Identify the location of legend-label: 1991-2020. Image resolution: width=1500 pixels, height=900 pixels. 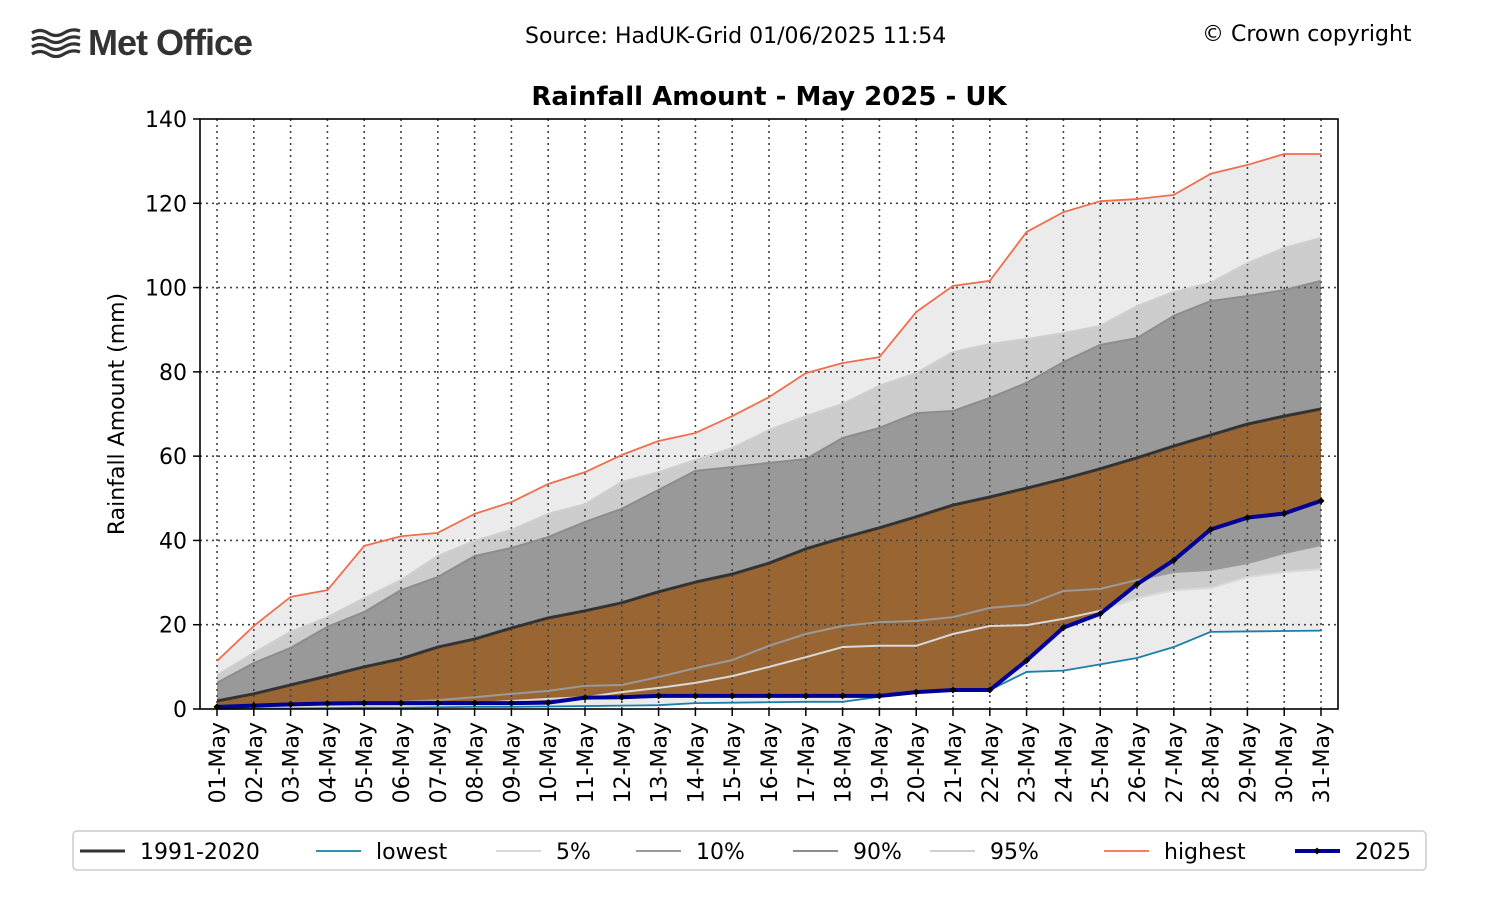
(200, 852).